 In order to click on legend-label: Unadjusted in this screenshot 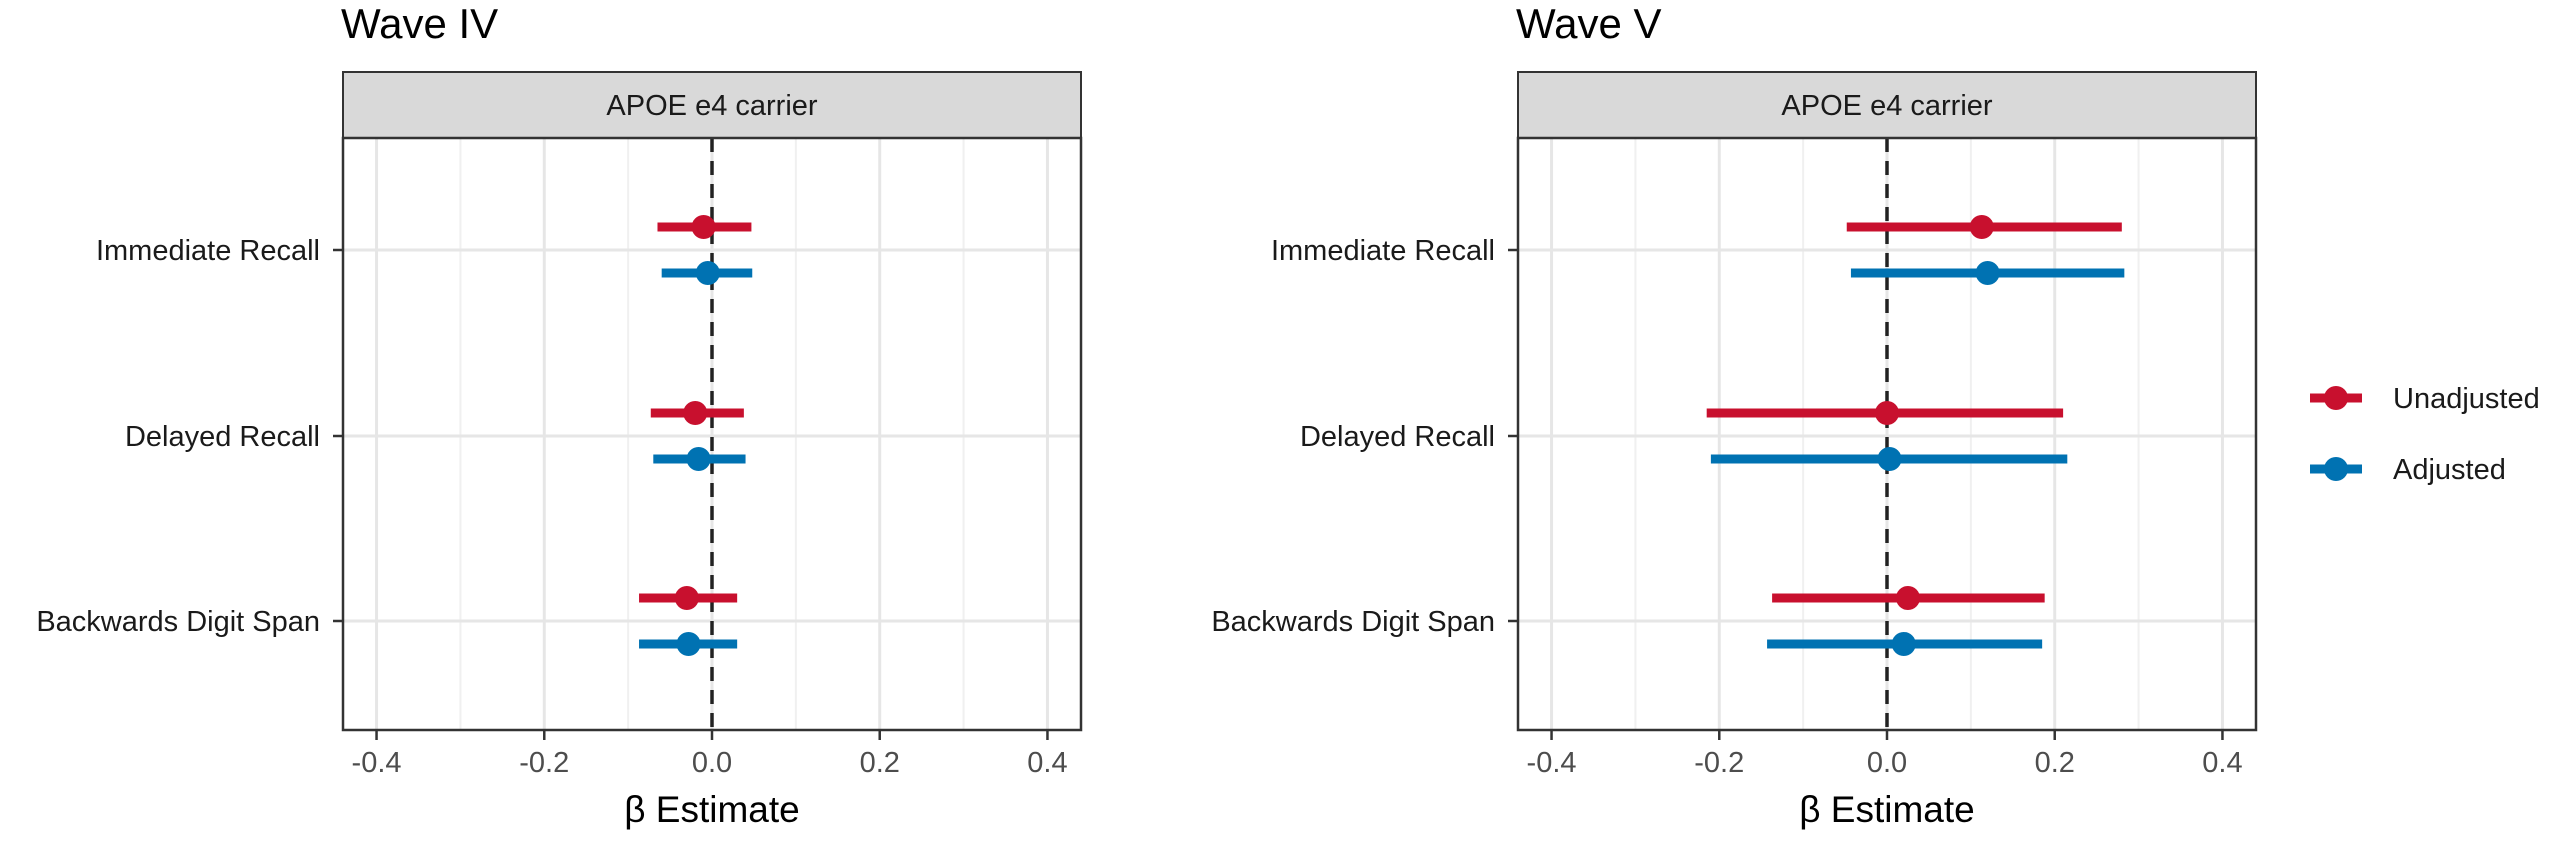, I will do `click(2466, 399)`.